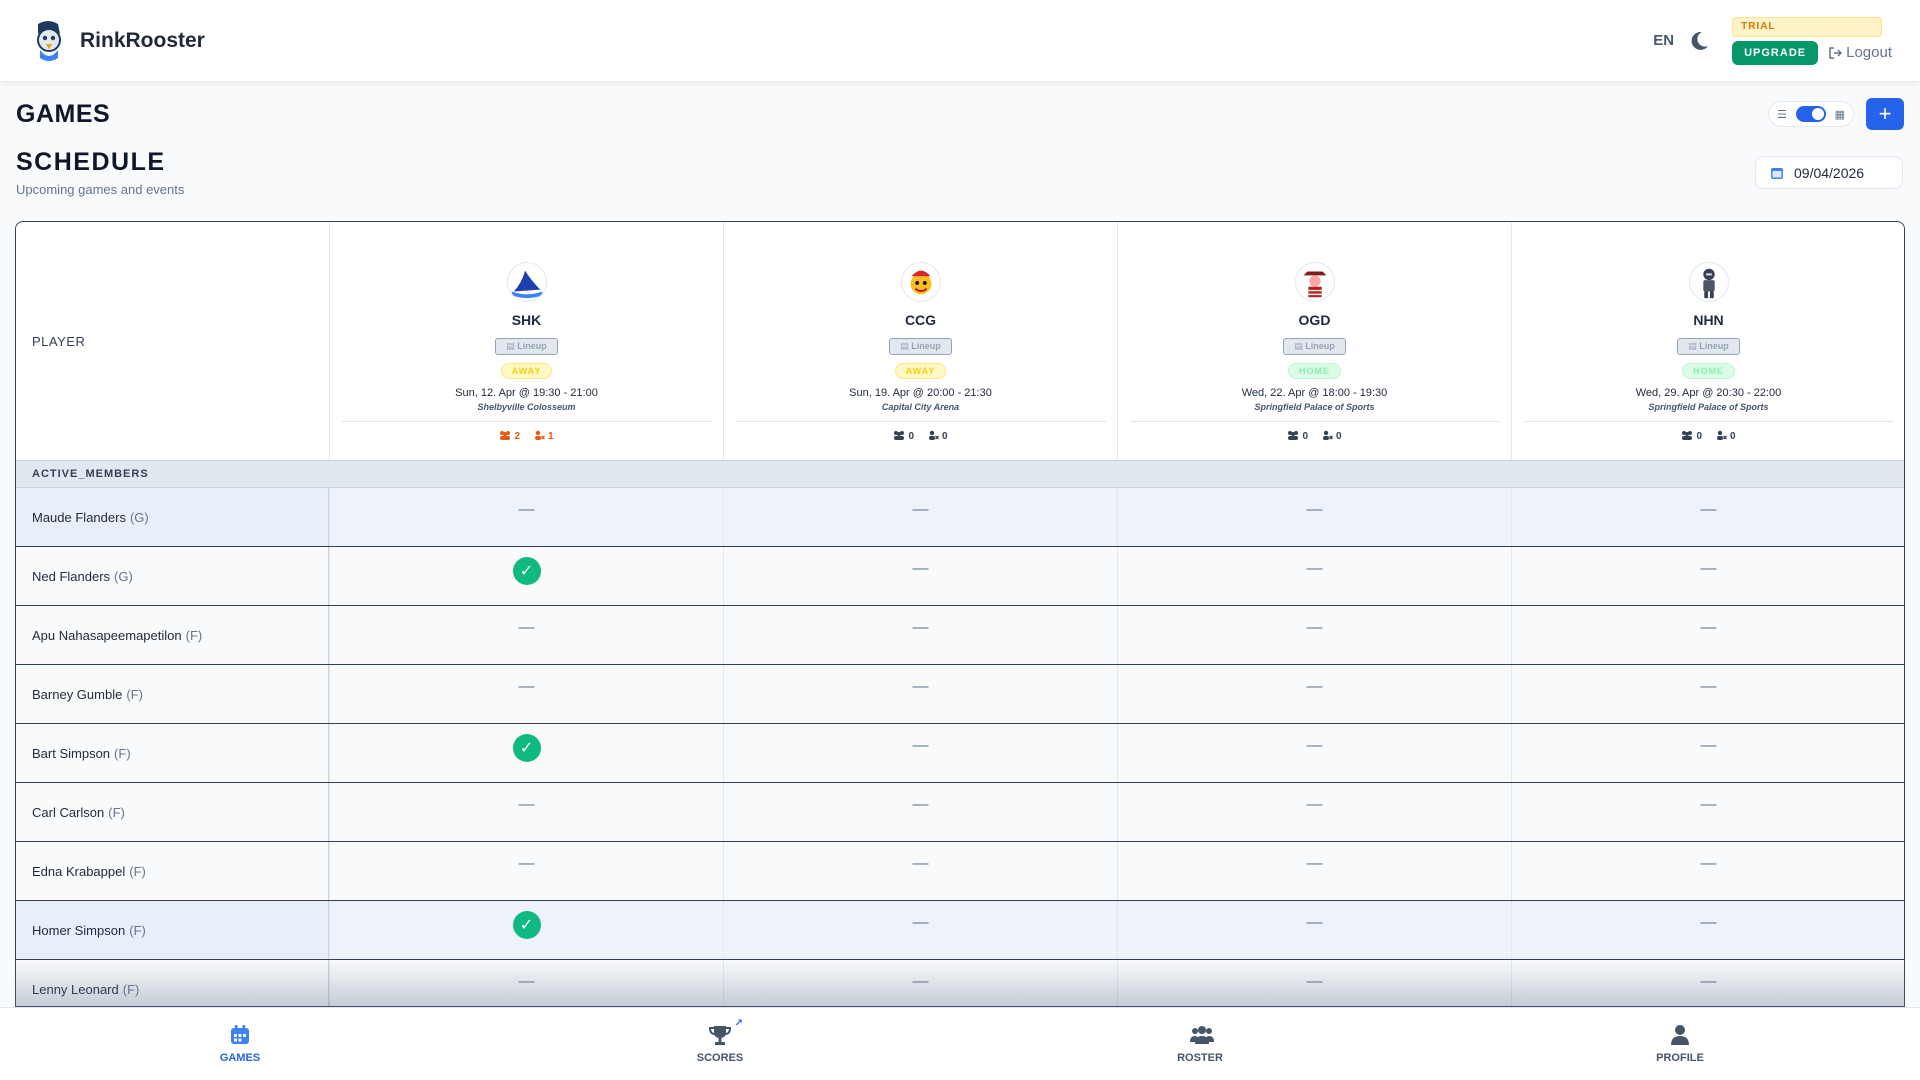 Image resolution: width=1920 pixels, height=1080 pixels. I want to click on nav-roster: ROSTER, so click(1200, 1044).